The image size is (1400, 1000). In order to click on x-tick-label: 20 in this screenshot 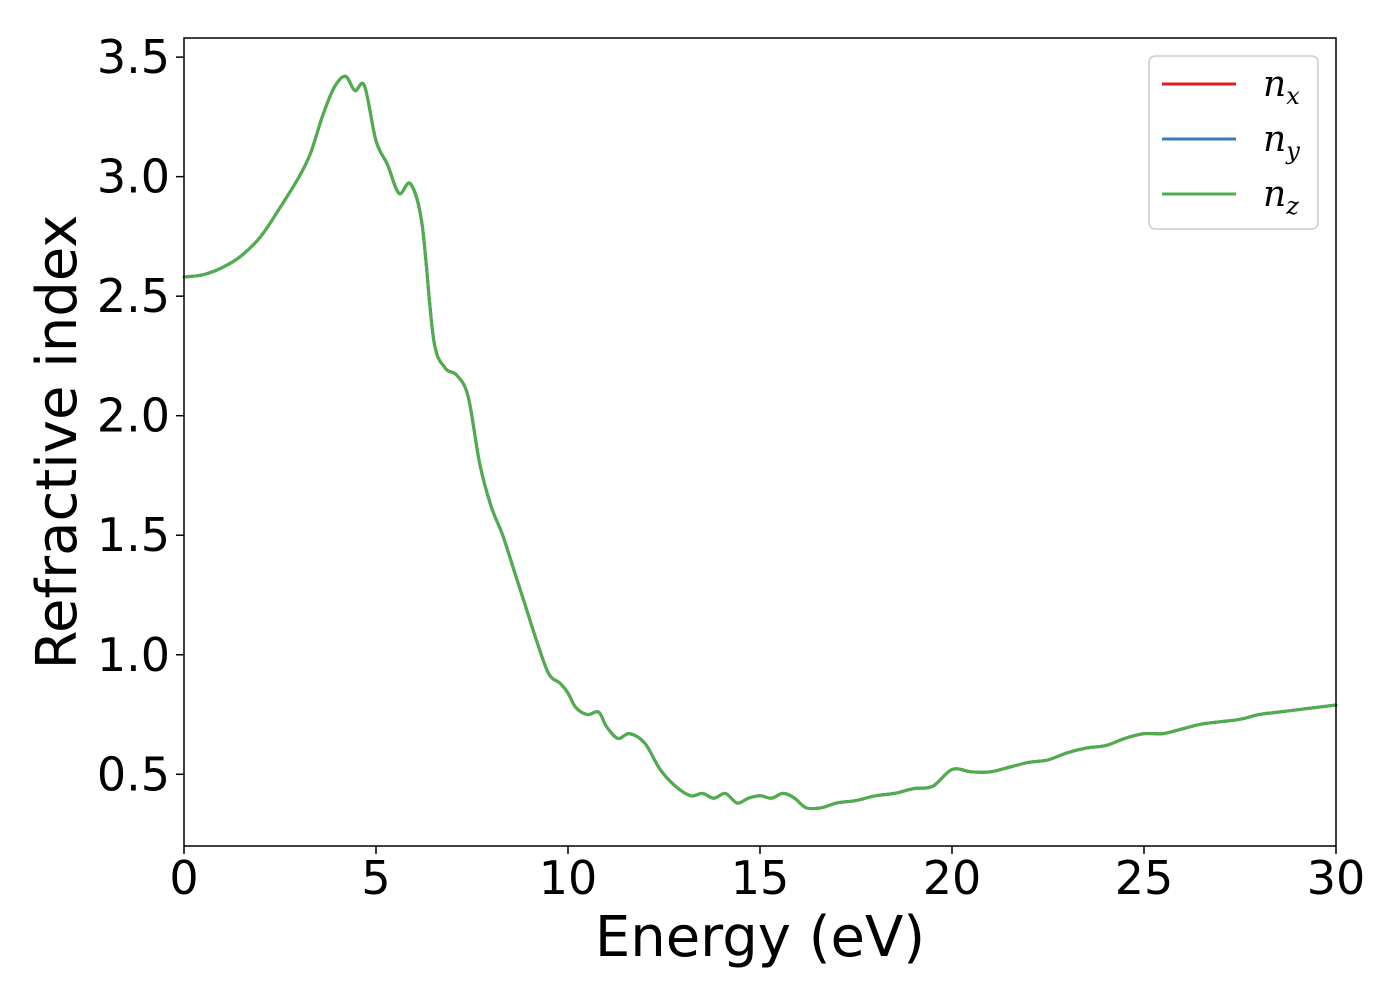, I will do `click(952, 878)`.